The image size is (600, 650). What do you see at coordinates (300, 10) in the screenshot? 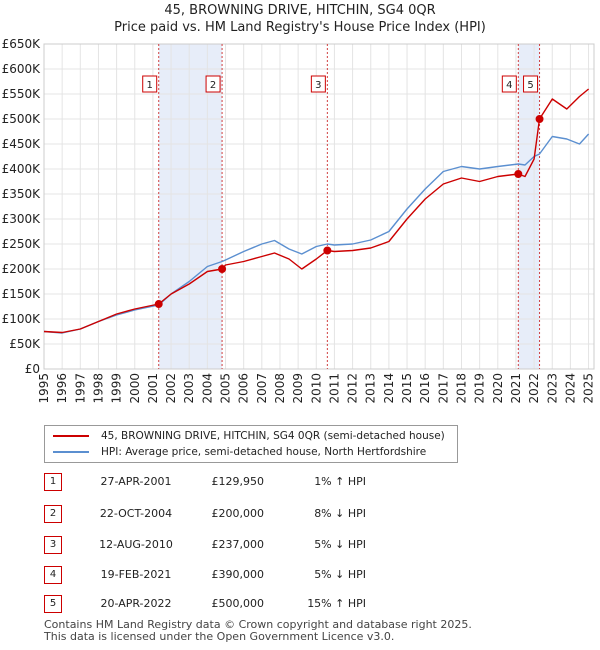
I see `chart-title: 45, BROWNING DRIVE, HITCHIN, SG4 0QR` at bounding box center [300, 10].